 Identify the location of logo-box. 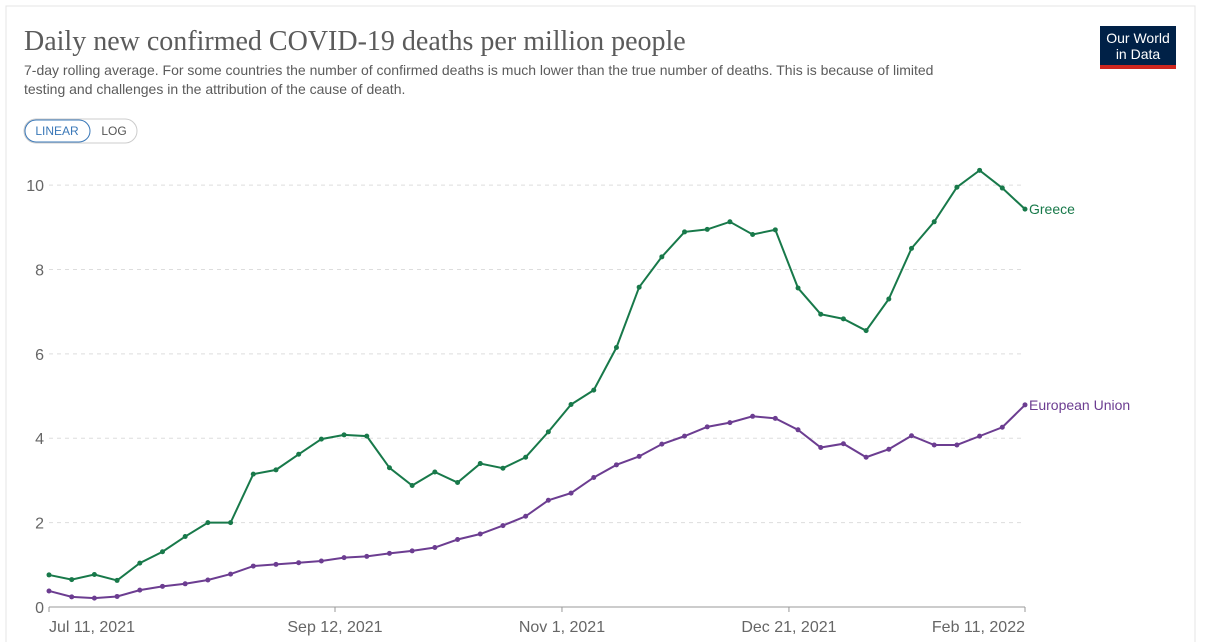
(1138, 47).